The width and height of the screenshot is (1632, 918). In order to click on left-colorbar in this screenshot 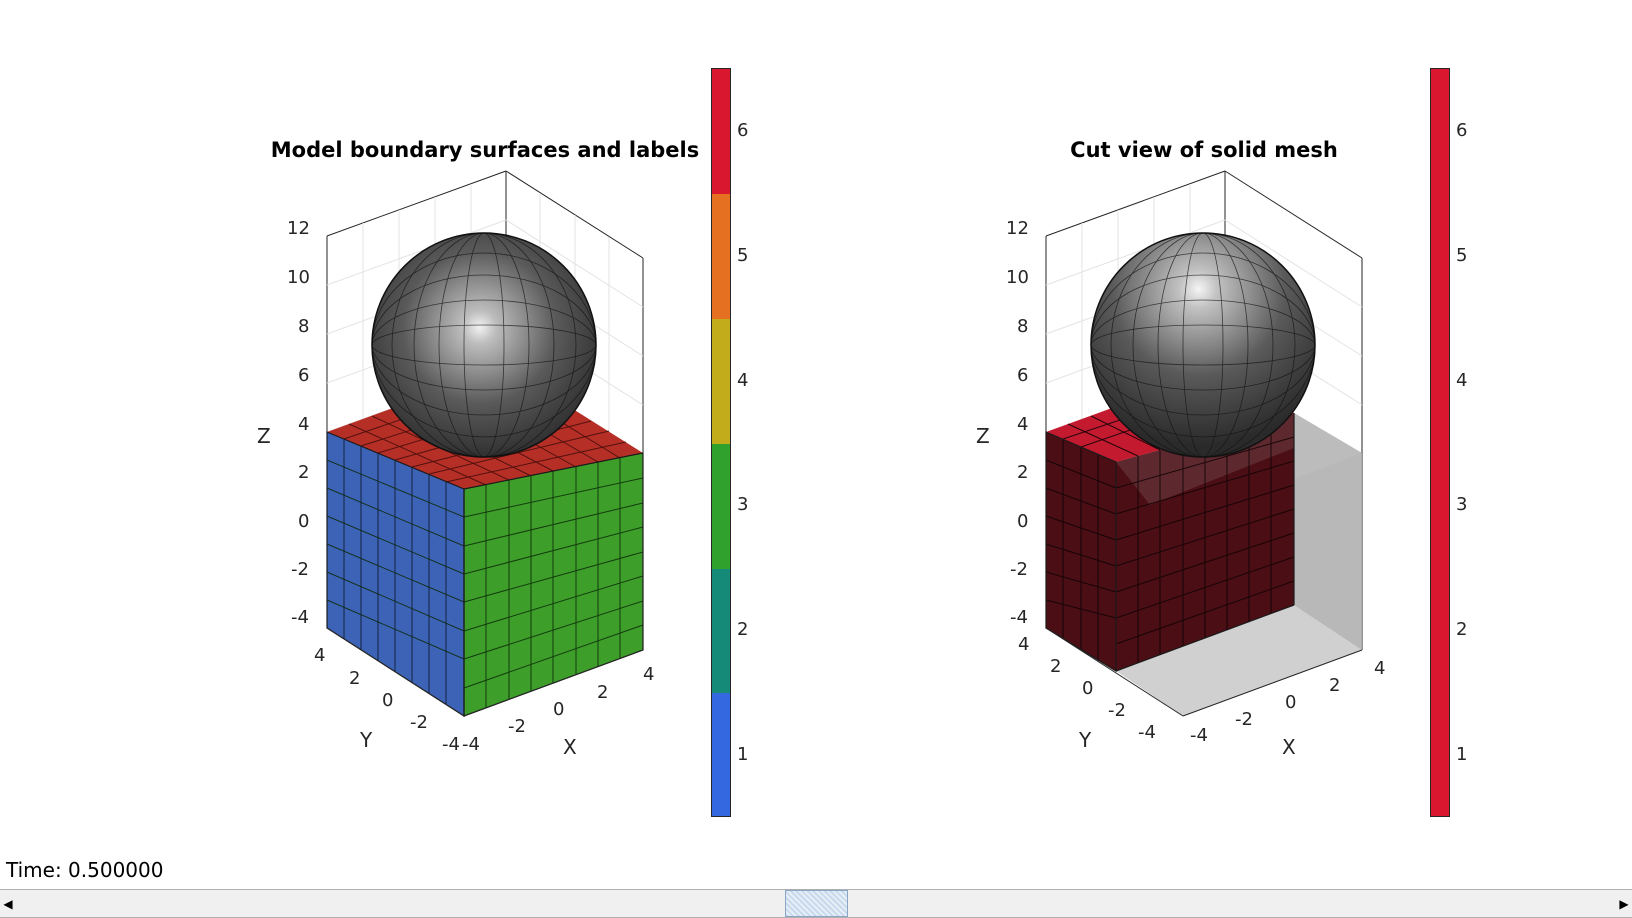, I will do `click(721, 442)`.